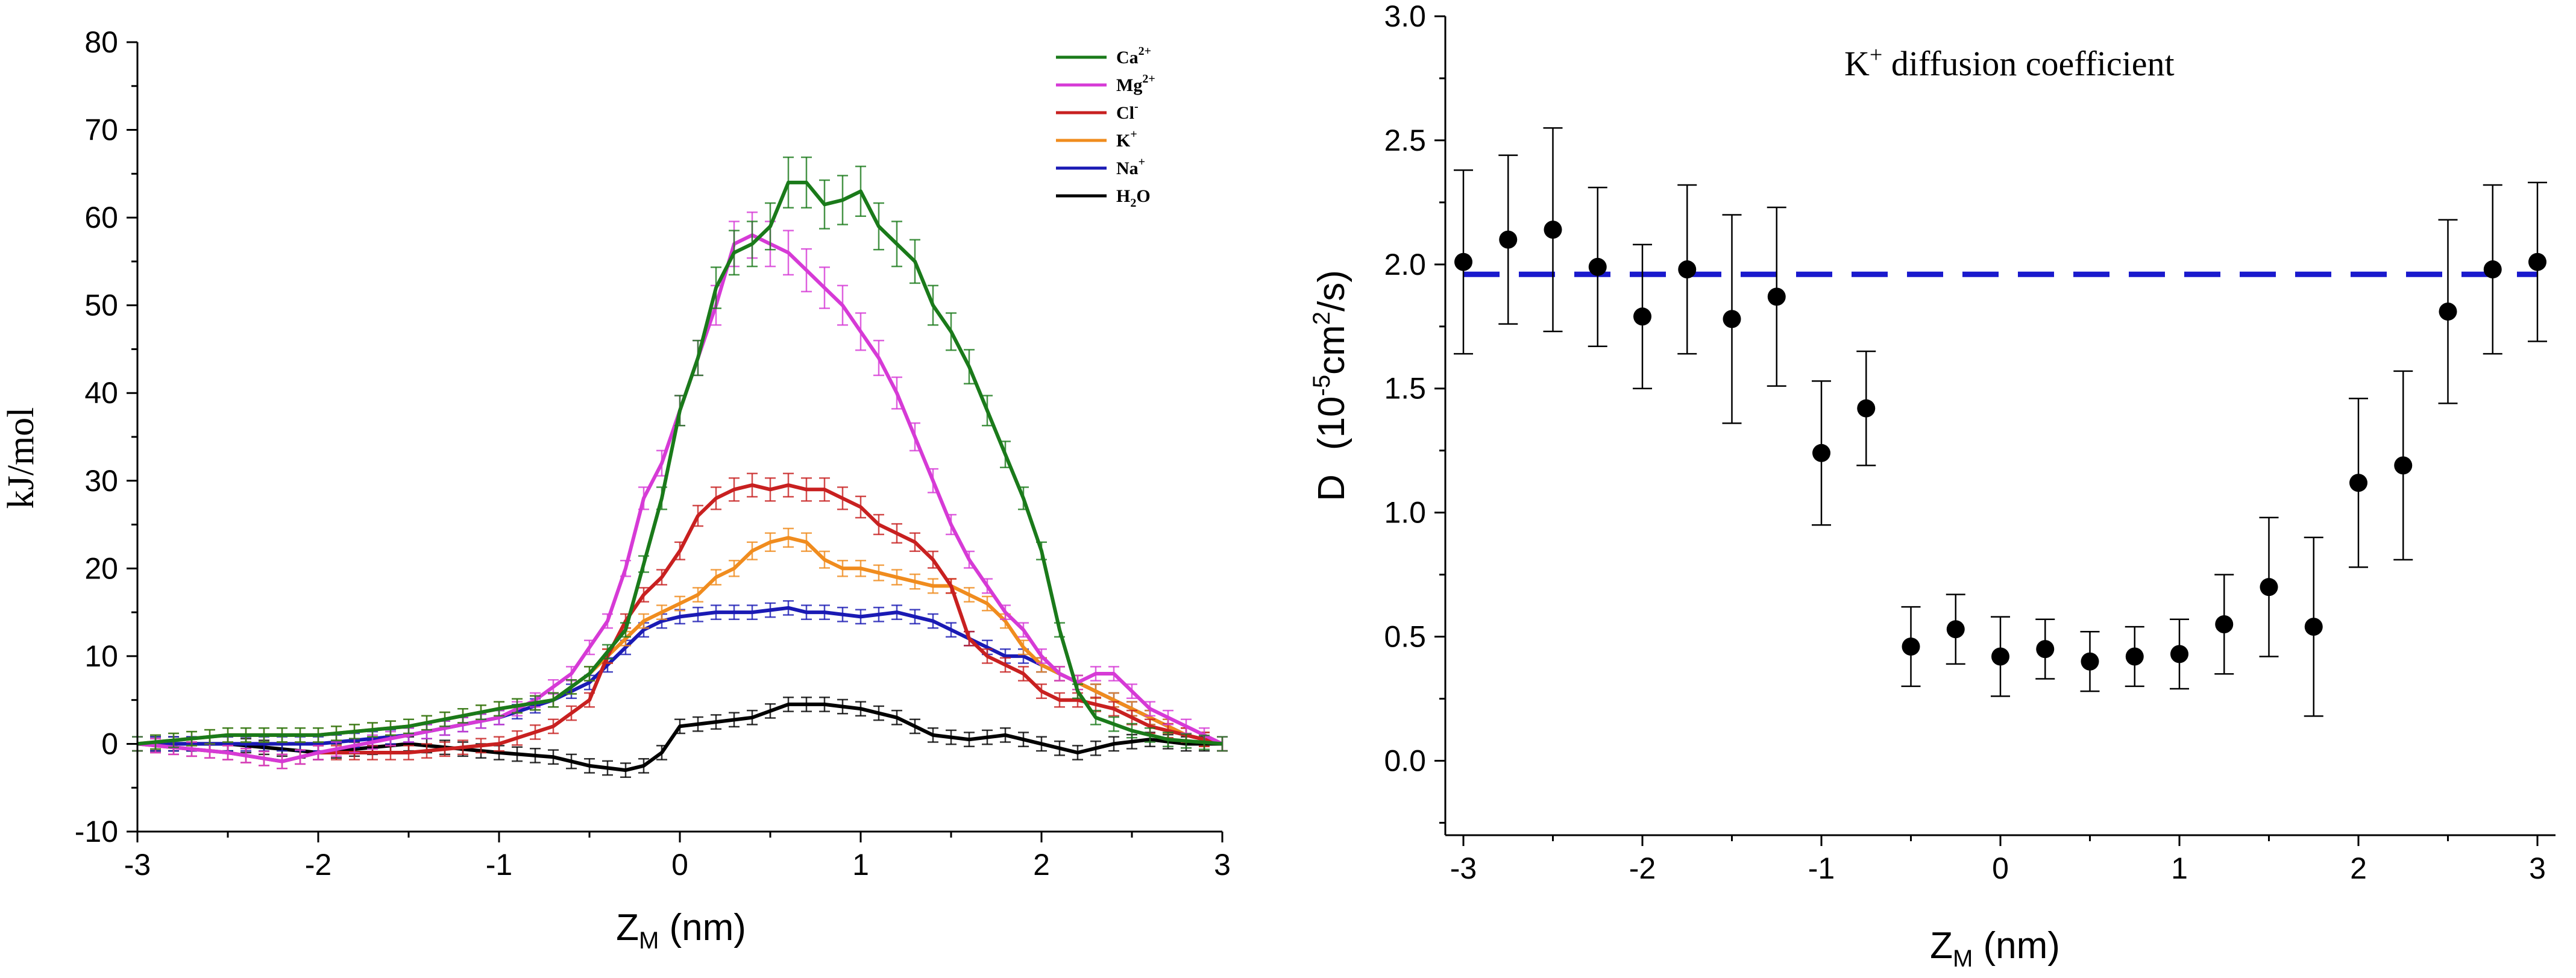 Image resolution: width=2576 pixels, height=978 pixels. Describe the element at coordinates (1405, 140) in the screenshot. I see `right-y-tick-label: 2.5` at that location.